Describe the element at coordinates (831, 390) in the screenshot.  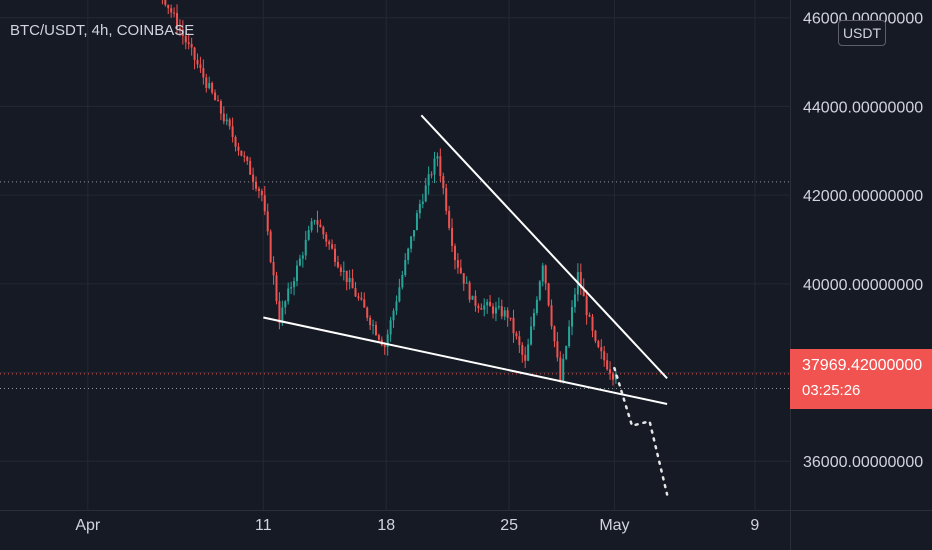
I see `bar-countdown: 03:25:26` at that location.